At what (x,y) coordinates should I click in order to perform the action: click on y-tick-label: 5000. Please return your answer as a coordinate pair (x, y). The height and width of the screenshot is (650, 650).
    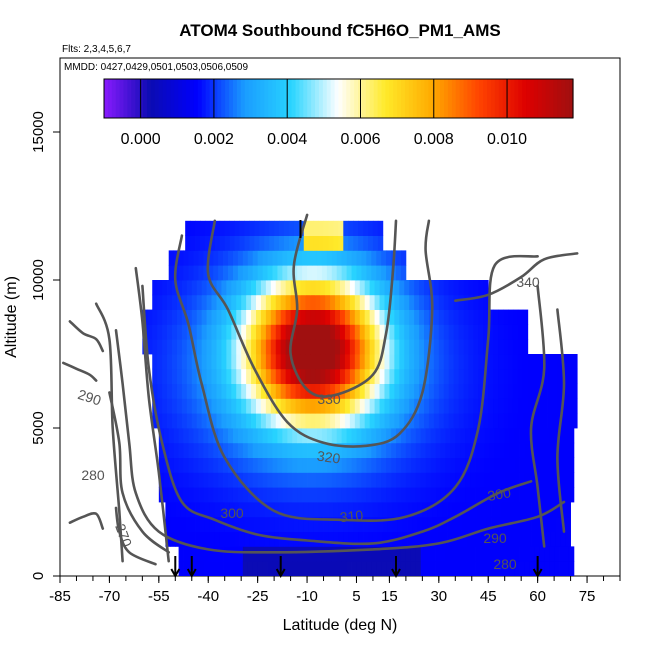
    Looking at the image, I should click on (38, 427).